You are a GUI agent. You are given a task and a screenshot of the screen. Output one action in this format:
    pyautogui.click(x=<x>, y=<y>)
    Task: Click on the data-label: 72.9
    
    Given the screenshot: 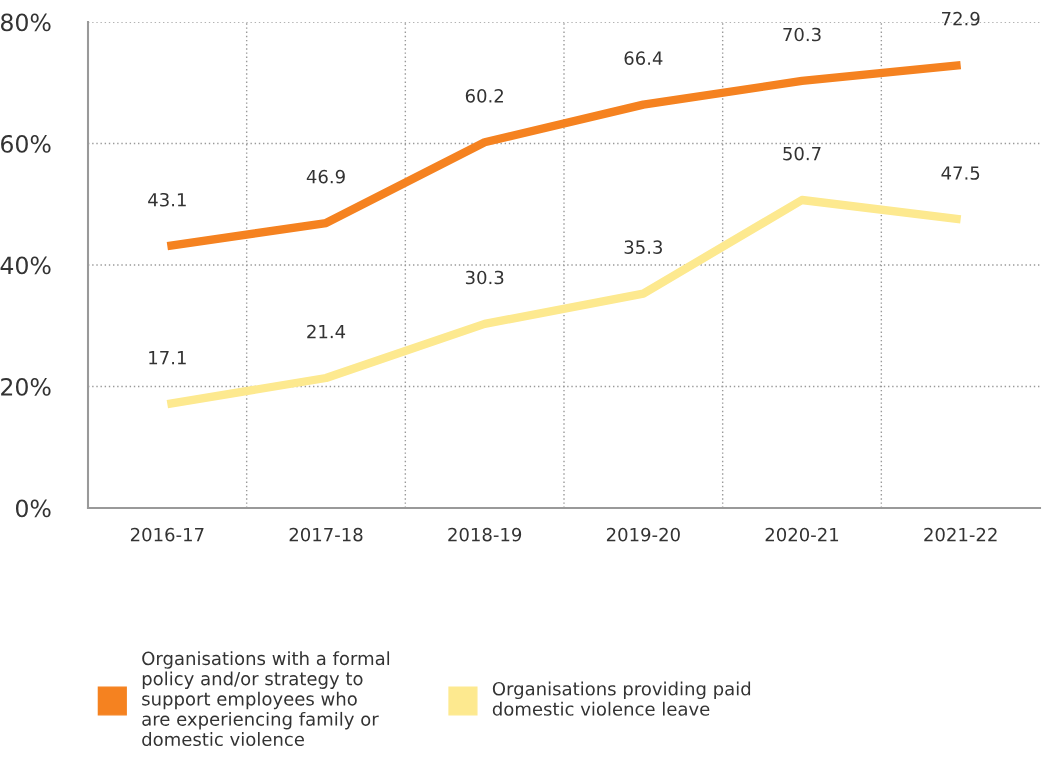 What is the action you would take?
    pyautogui.click(x=961, y=18)
    